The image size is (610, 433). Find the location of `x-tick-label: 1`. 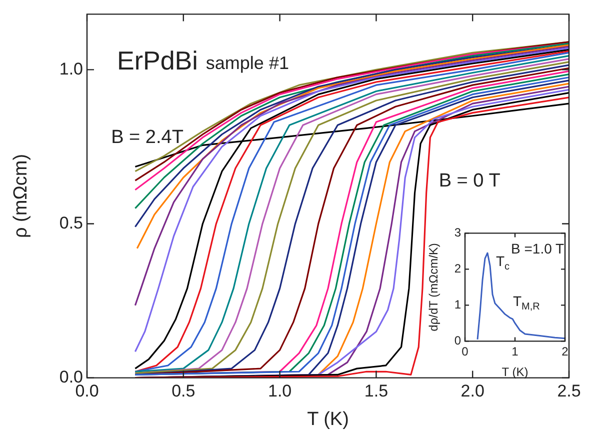

x-tick-label: 1 is located at coordinates (515, 351).